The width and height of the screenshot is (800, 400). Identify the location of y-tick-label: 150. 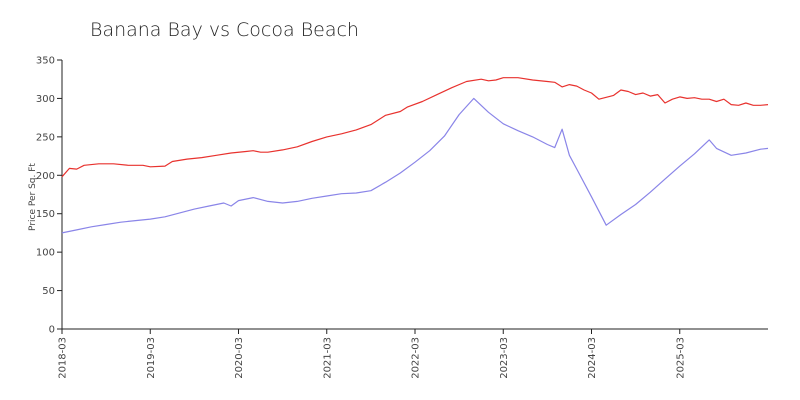
(45, 214).